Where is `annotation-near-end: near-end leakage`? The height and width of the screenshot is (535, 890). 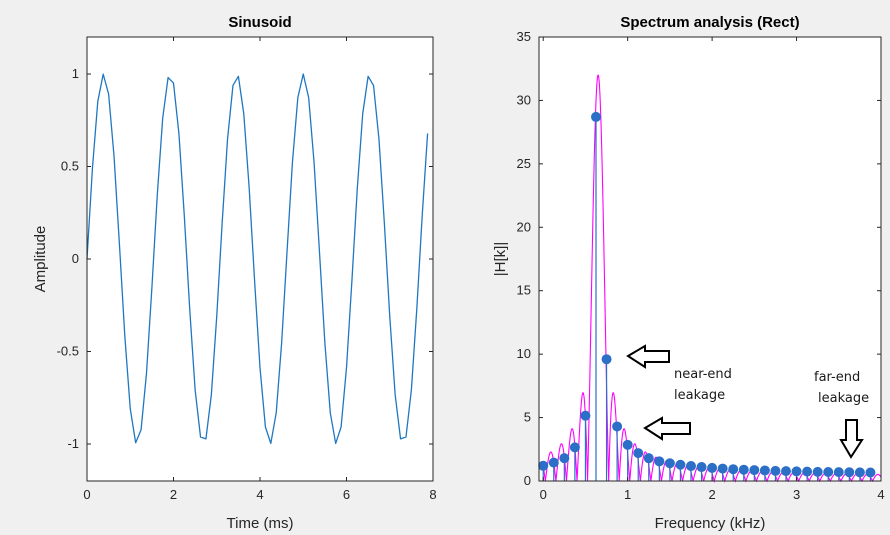 annotation-near-end: near-end leakage is located at coordinates (679, 373).